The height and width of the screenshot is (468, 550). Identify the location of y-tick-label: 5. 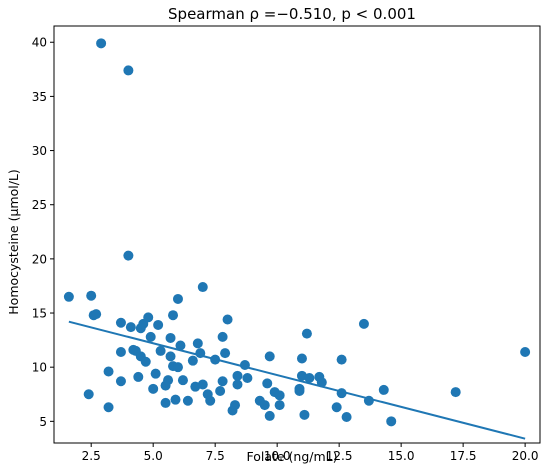
(43, 422).